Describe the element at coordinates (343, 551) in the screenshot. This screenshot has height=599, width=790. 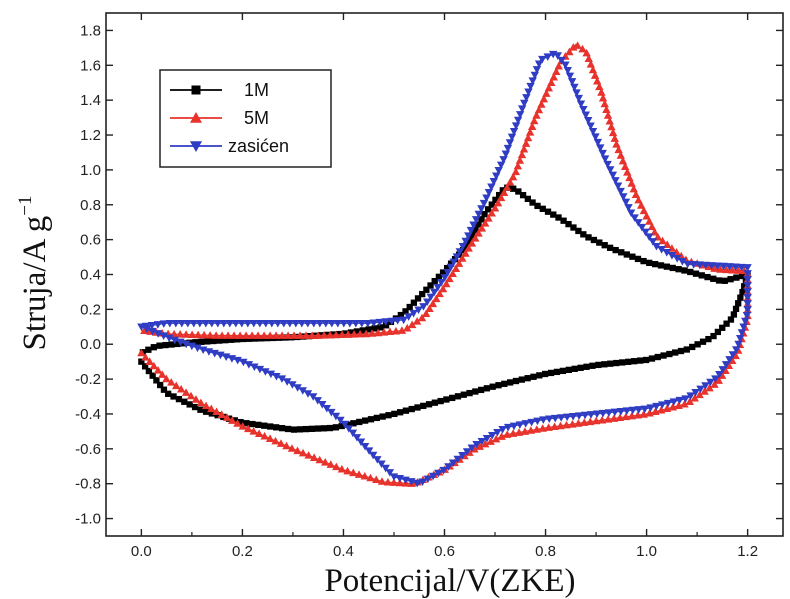
I see `x-tick-label: 0.4` at that location.